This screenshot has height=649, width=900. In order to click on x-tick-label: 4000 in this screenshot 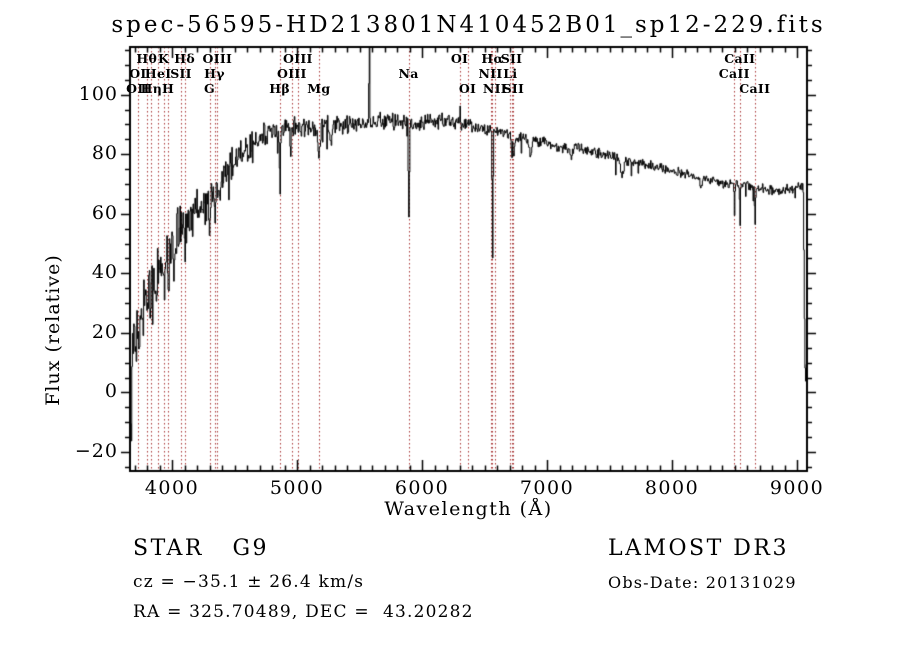, I will do `click(172, 488)`.